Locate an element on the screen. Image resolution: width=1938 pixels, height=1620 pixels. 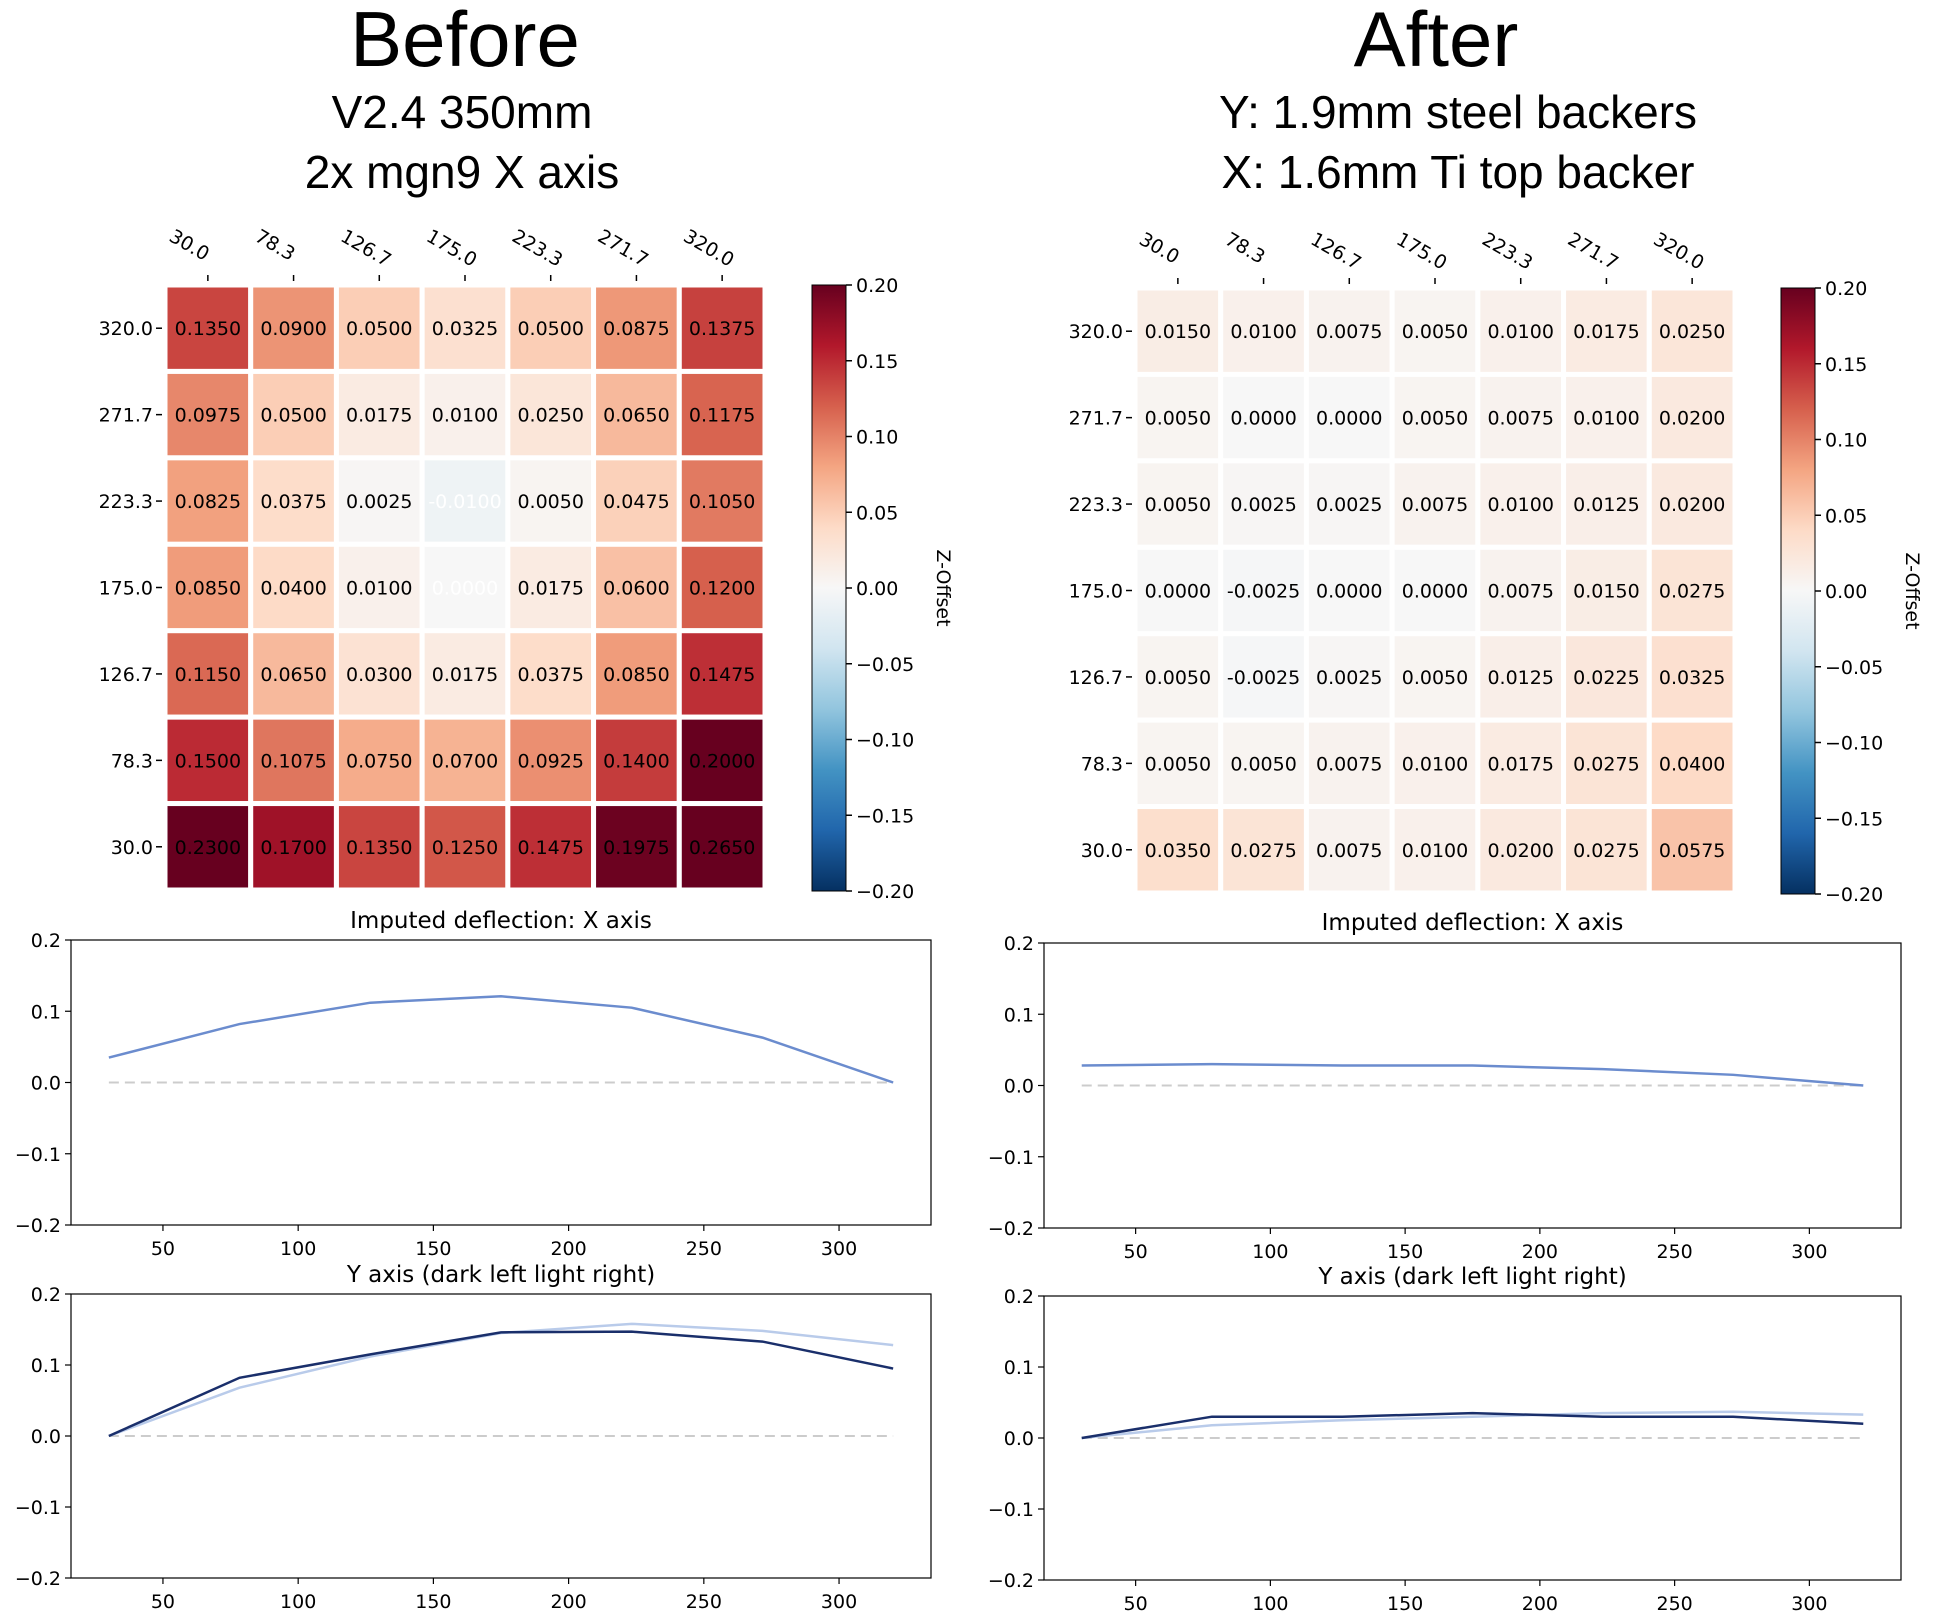
cell-value-label: 0.1475 is located at coordinates (550, 848).